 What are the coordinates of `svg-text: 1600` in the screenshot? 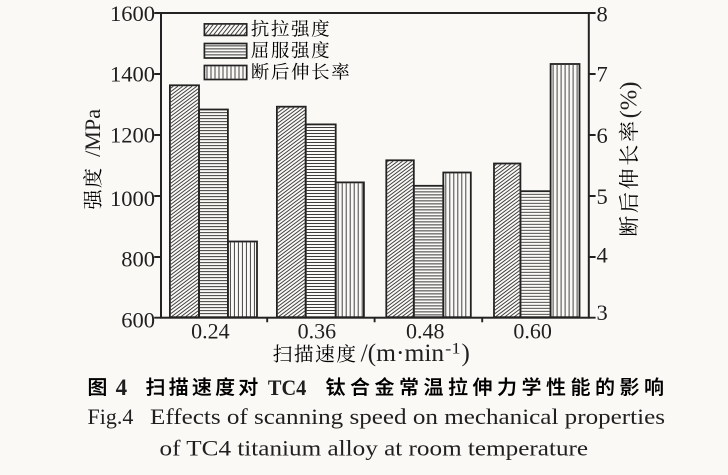 It's located at (132, 13).